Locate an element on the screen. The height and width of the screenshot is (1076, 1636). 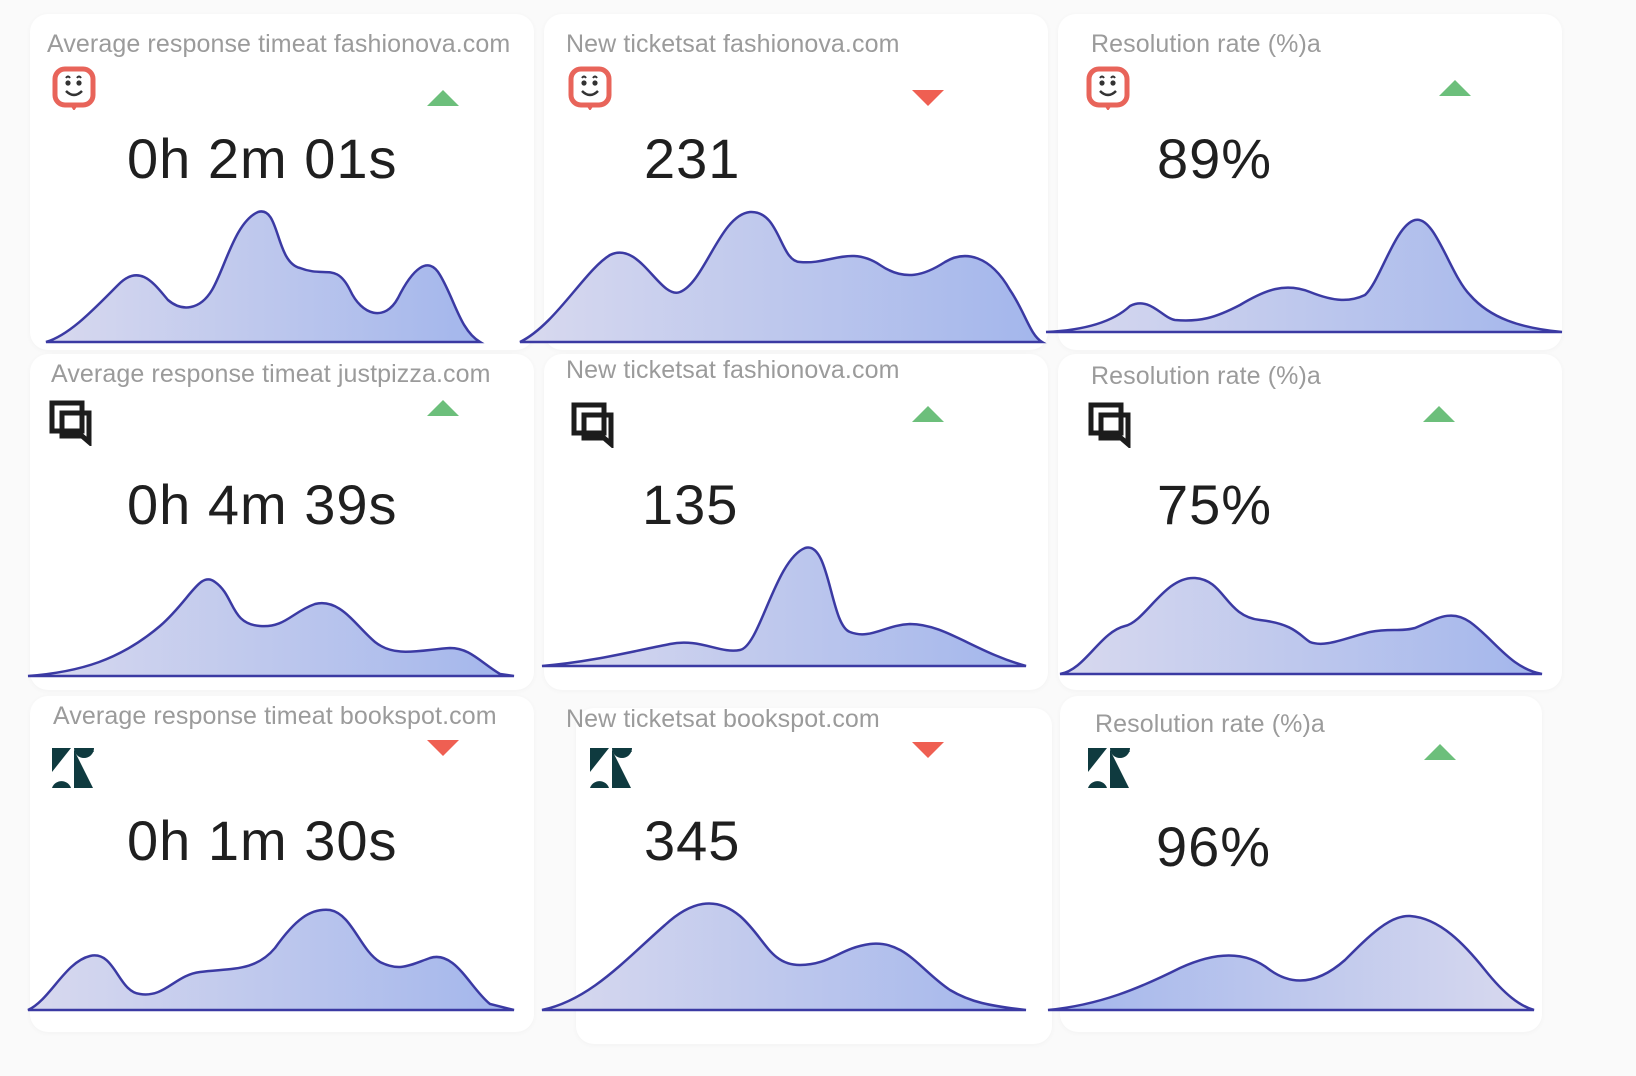
metric-value: 135 is located at coordinates (690, 504).